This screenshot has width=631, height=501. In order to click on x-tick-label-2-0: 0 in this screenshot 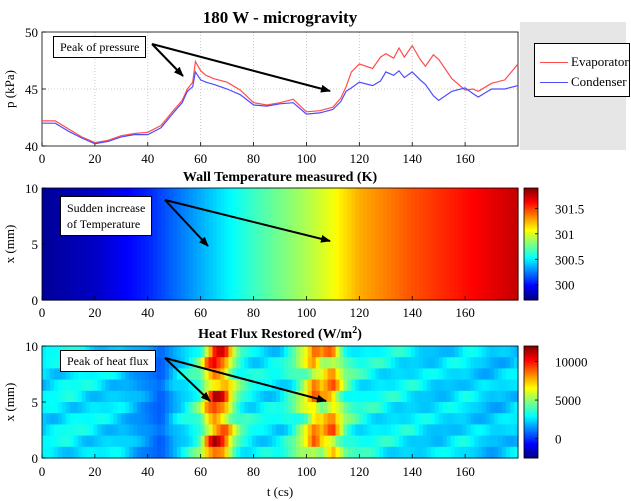, I will do `click(42, 471)`.